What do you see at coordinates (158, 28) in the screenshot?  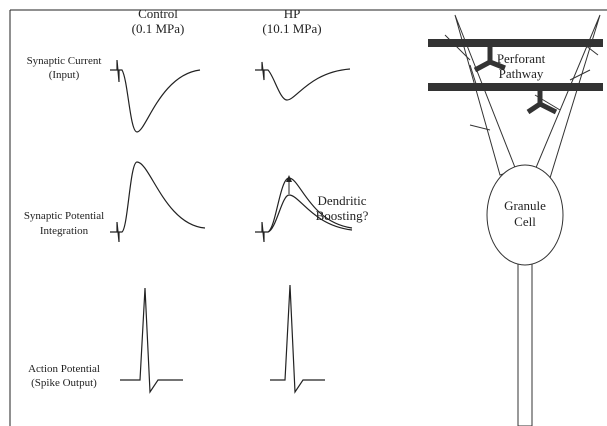 I see `column-subtitle: (0.1 MPa)` at bounding box center [158, 28].